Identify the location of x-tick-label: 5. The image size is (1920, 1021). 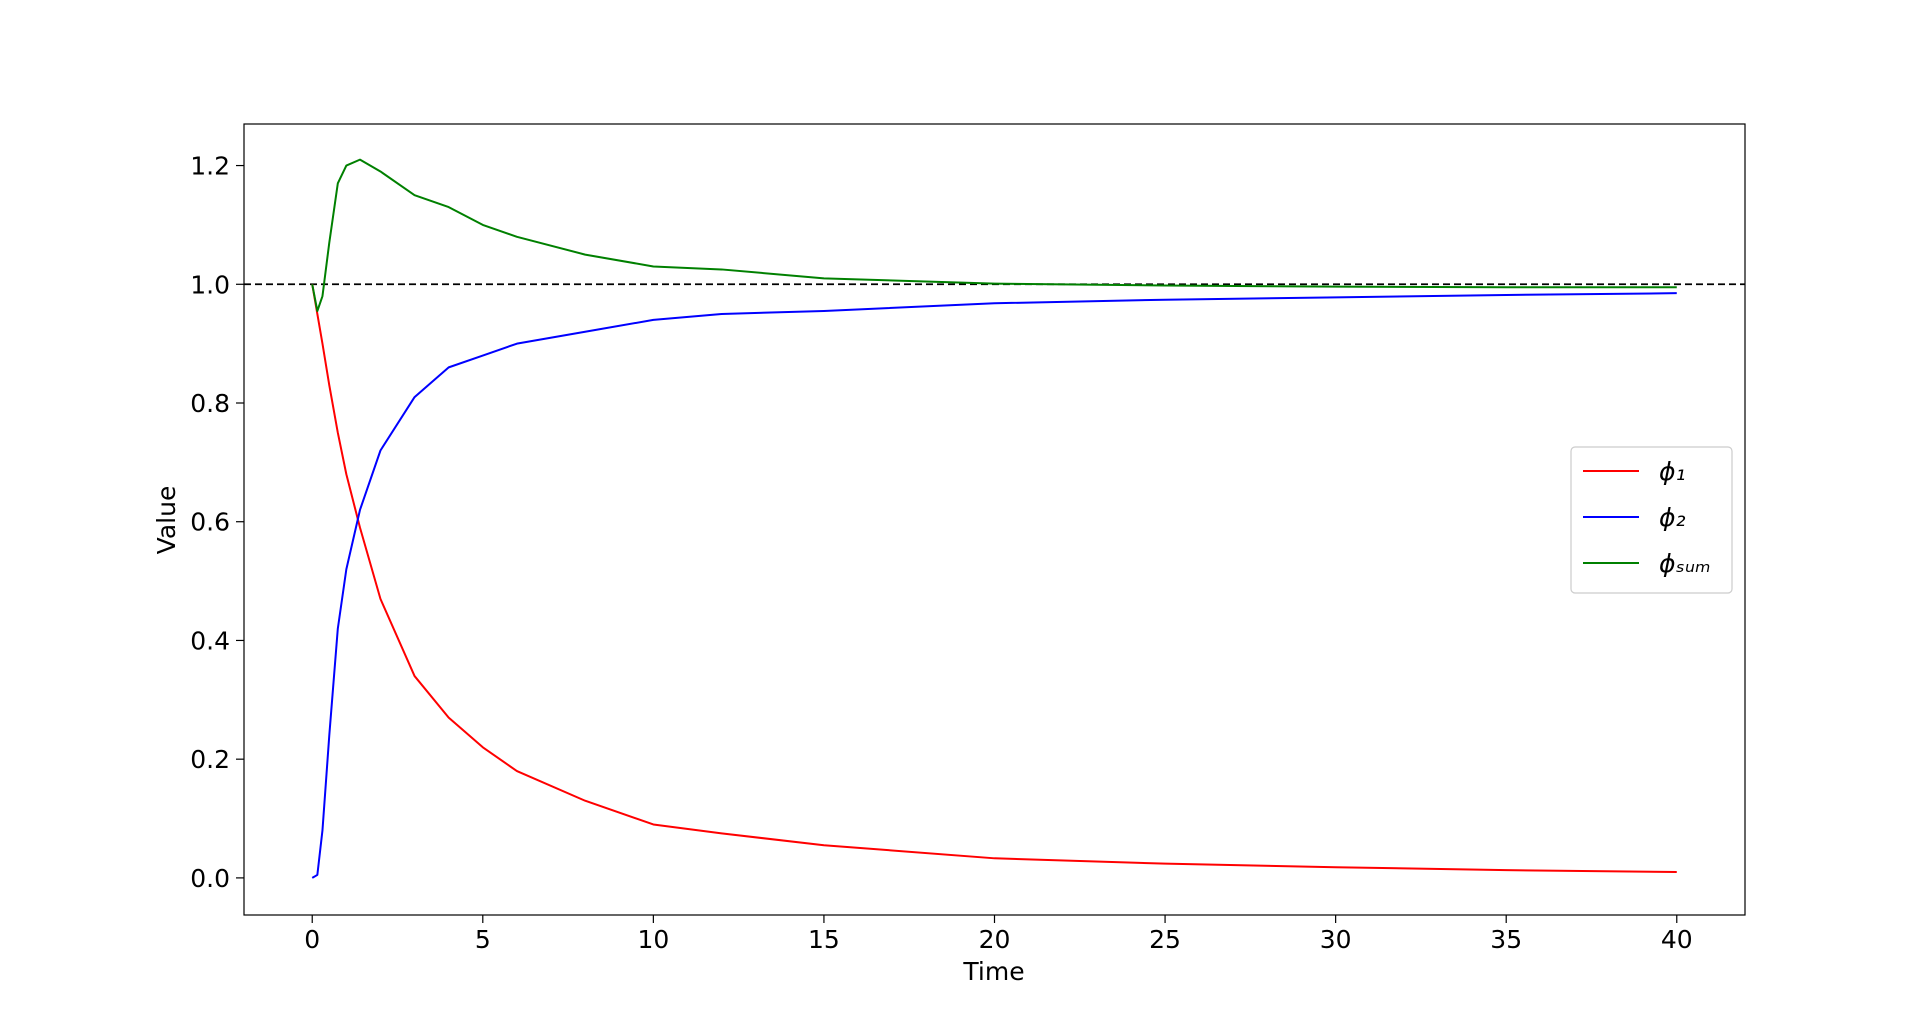
(483, 939).